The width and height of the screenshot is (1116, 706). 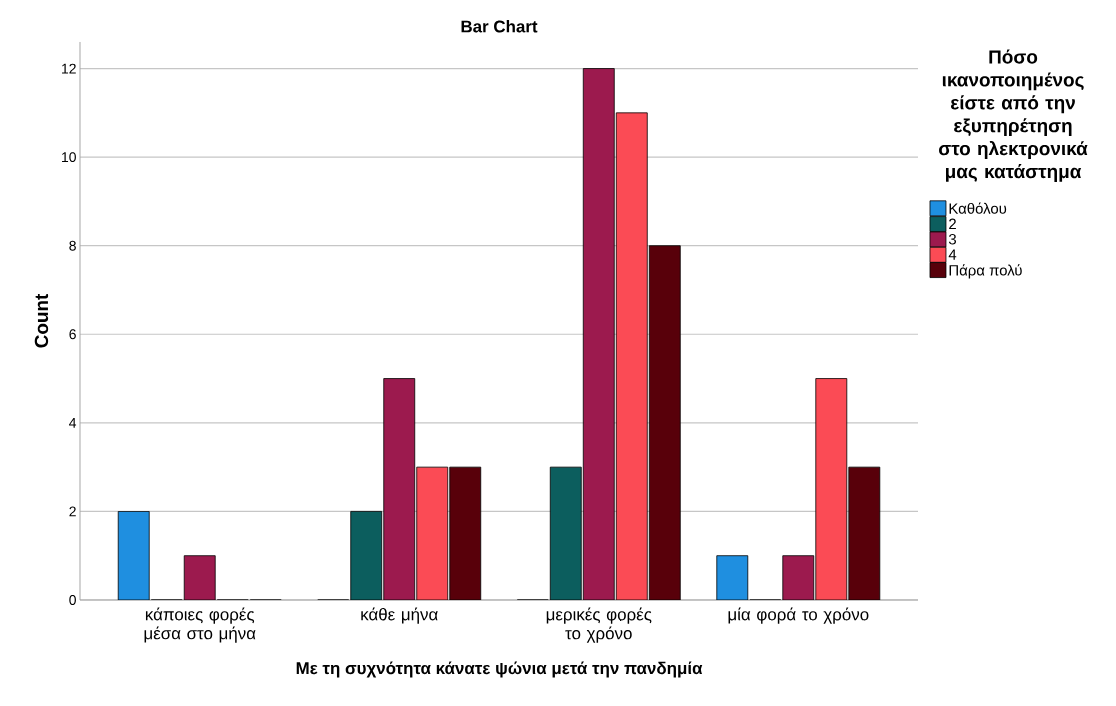 I want to click on y-tick-label: 4, so click(x=73, y=423).